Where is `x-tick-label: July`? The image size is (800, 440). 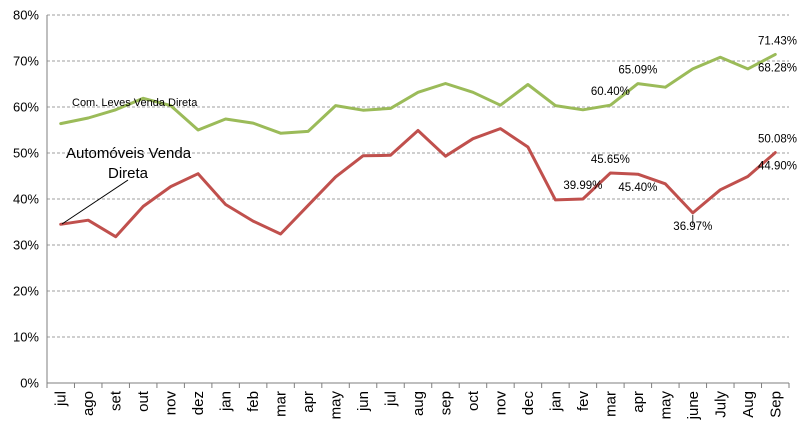 x-tick-label: July is located at coordinates (720, 404).